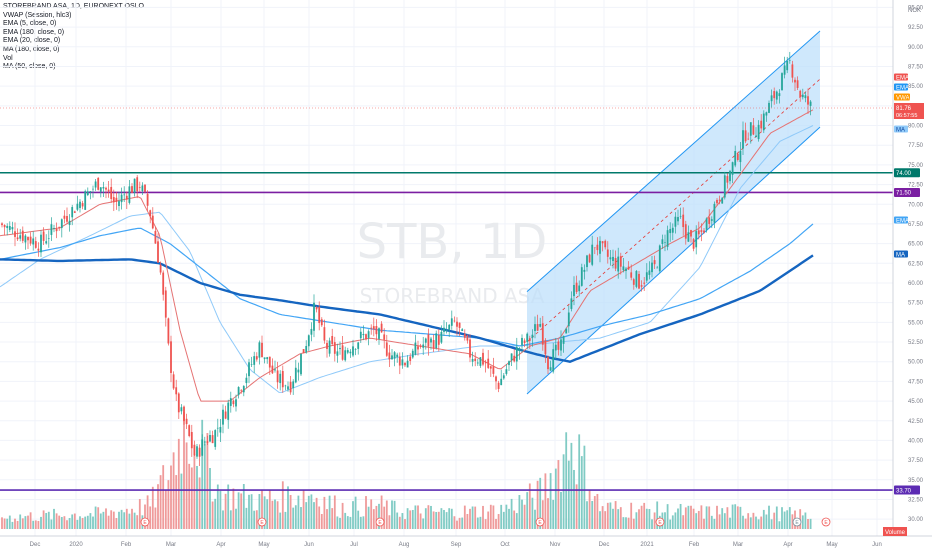  I want to click on y-tick-label: 87.50, so click(916, 67).